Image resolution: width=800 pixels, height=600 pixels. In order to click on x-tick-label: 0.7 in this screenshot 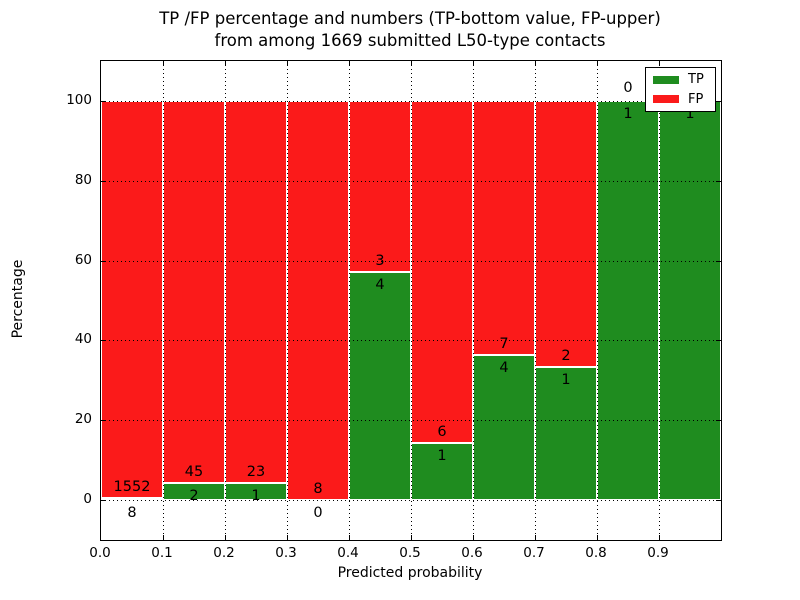, I will do `click(534, 553)`.